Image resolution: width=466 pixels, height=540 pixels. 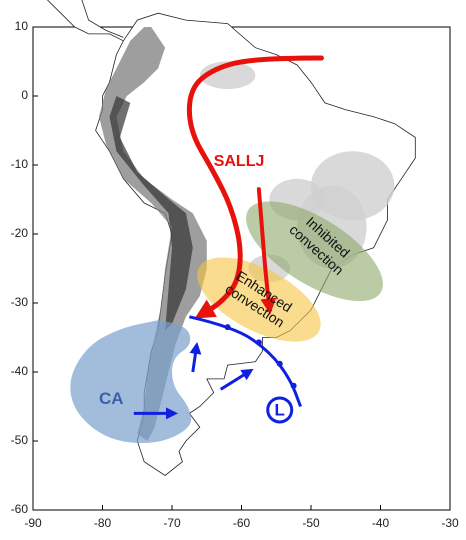 I want to click on y-tick-label: -50, so click(x=20, y=440).